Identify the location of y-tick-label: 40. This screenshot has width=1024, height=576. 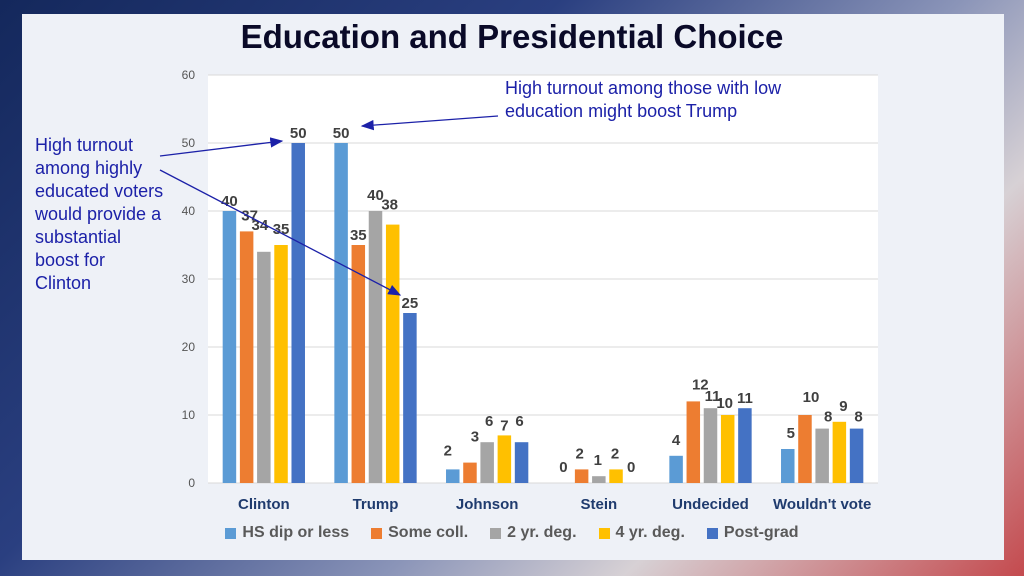
(189, 211).